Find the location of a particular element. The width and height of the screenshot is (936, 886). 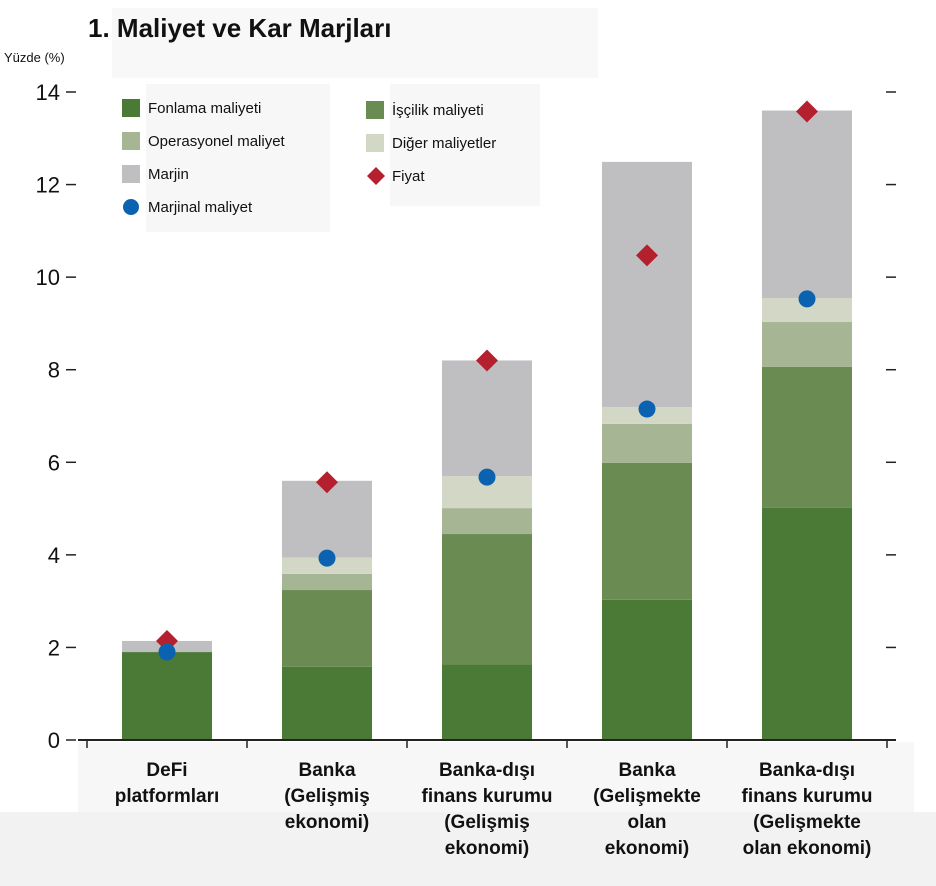

y-tick-label: 6 is located at coordinates (54, 462).